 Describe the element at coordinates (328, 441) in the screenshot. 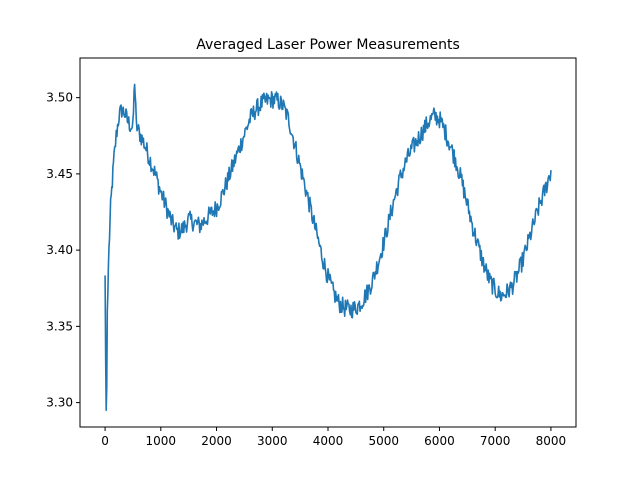

I see `x-tick-label: 4000` at that location.